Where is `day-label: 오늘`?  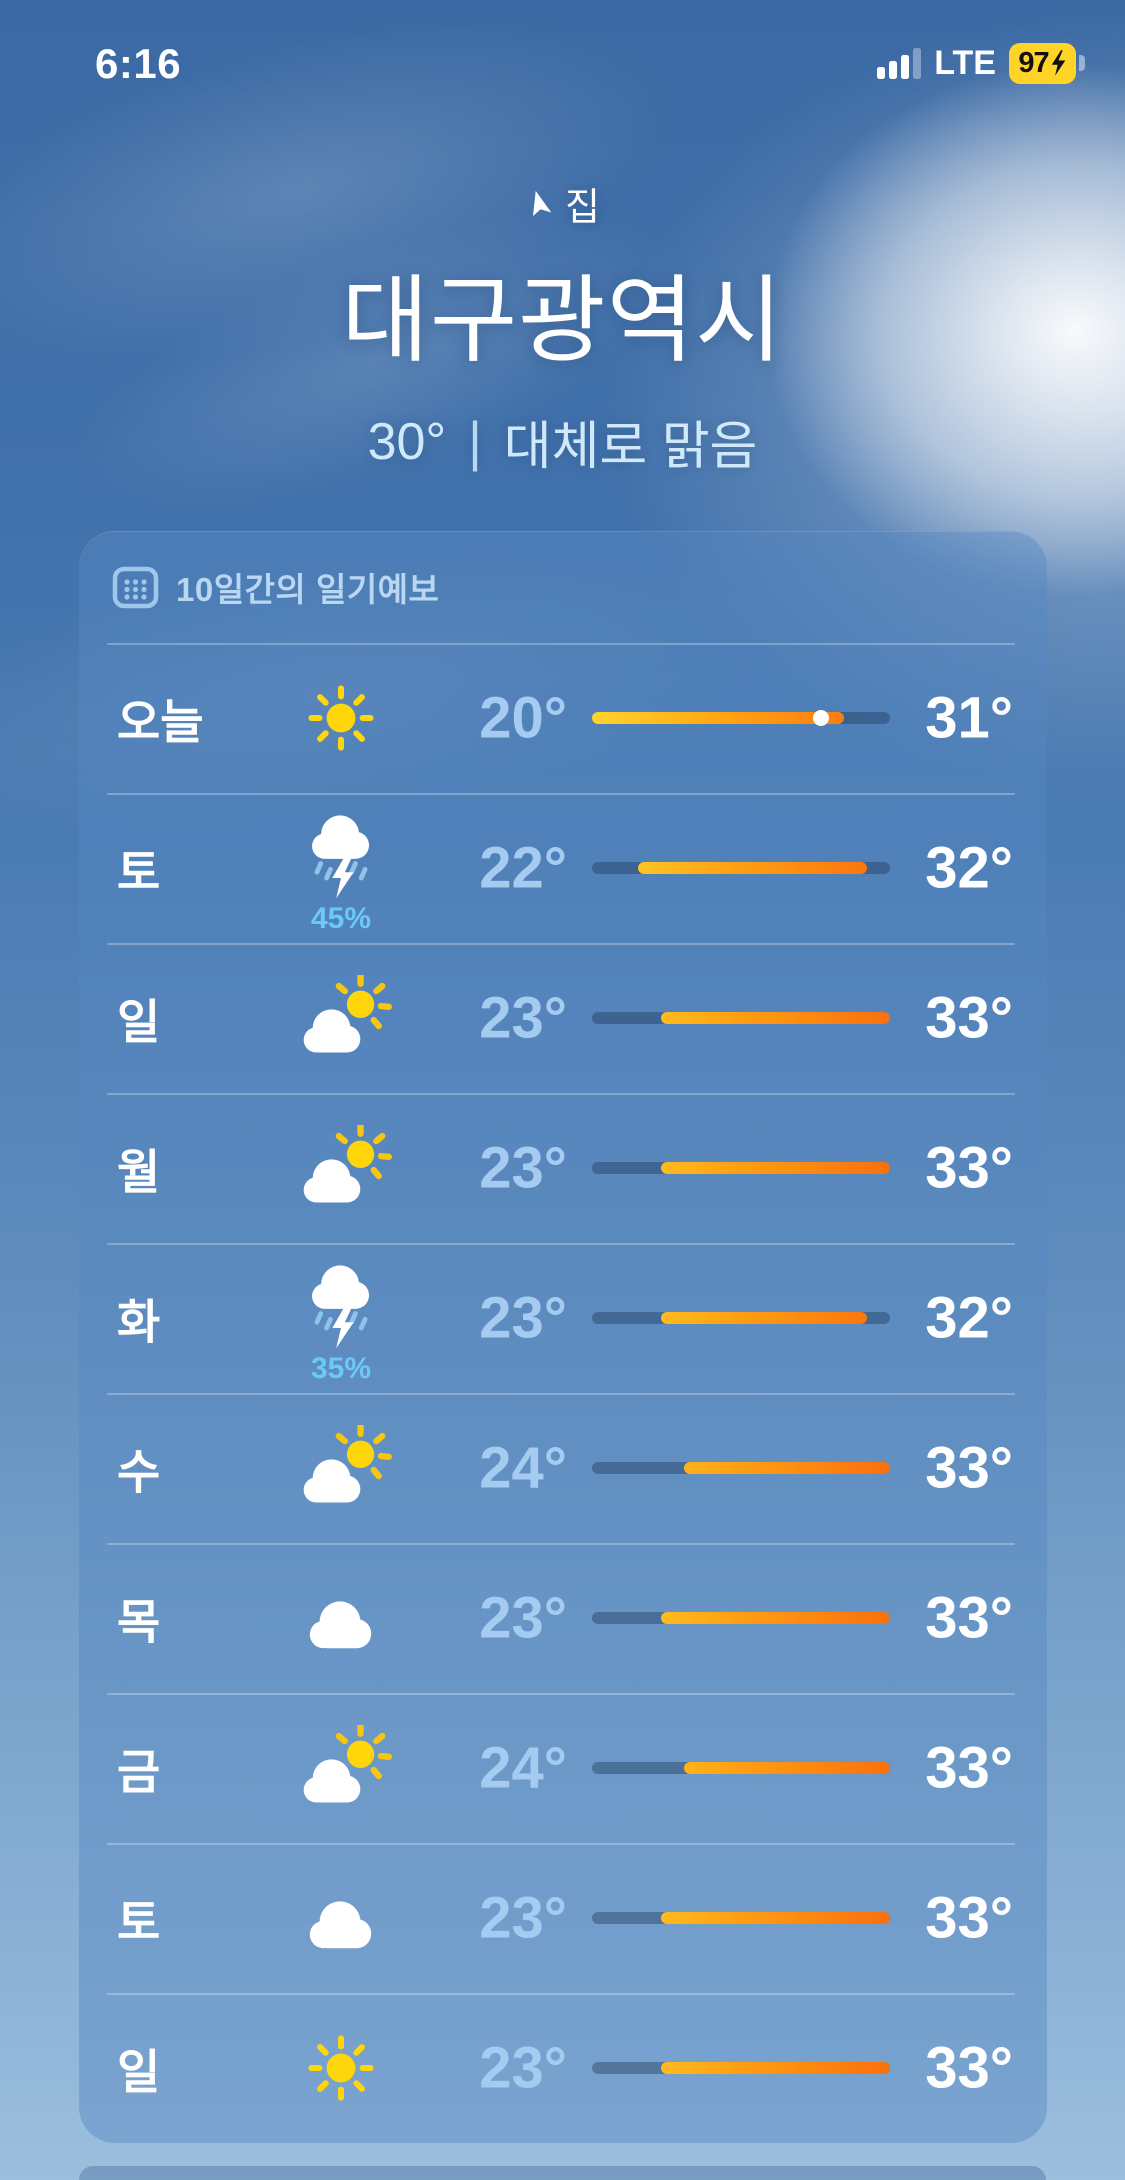 day-label: 오늘 is located at coordinates (160, 722).